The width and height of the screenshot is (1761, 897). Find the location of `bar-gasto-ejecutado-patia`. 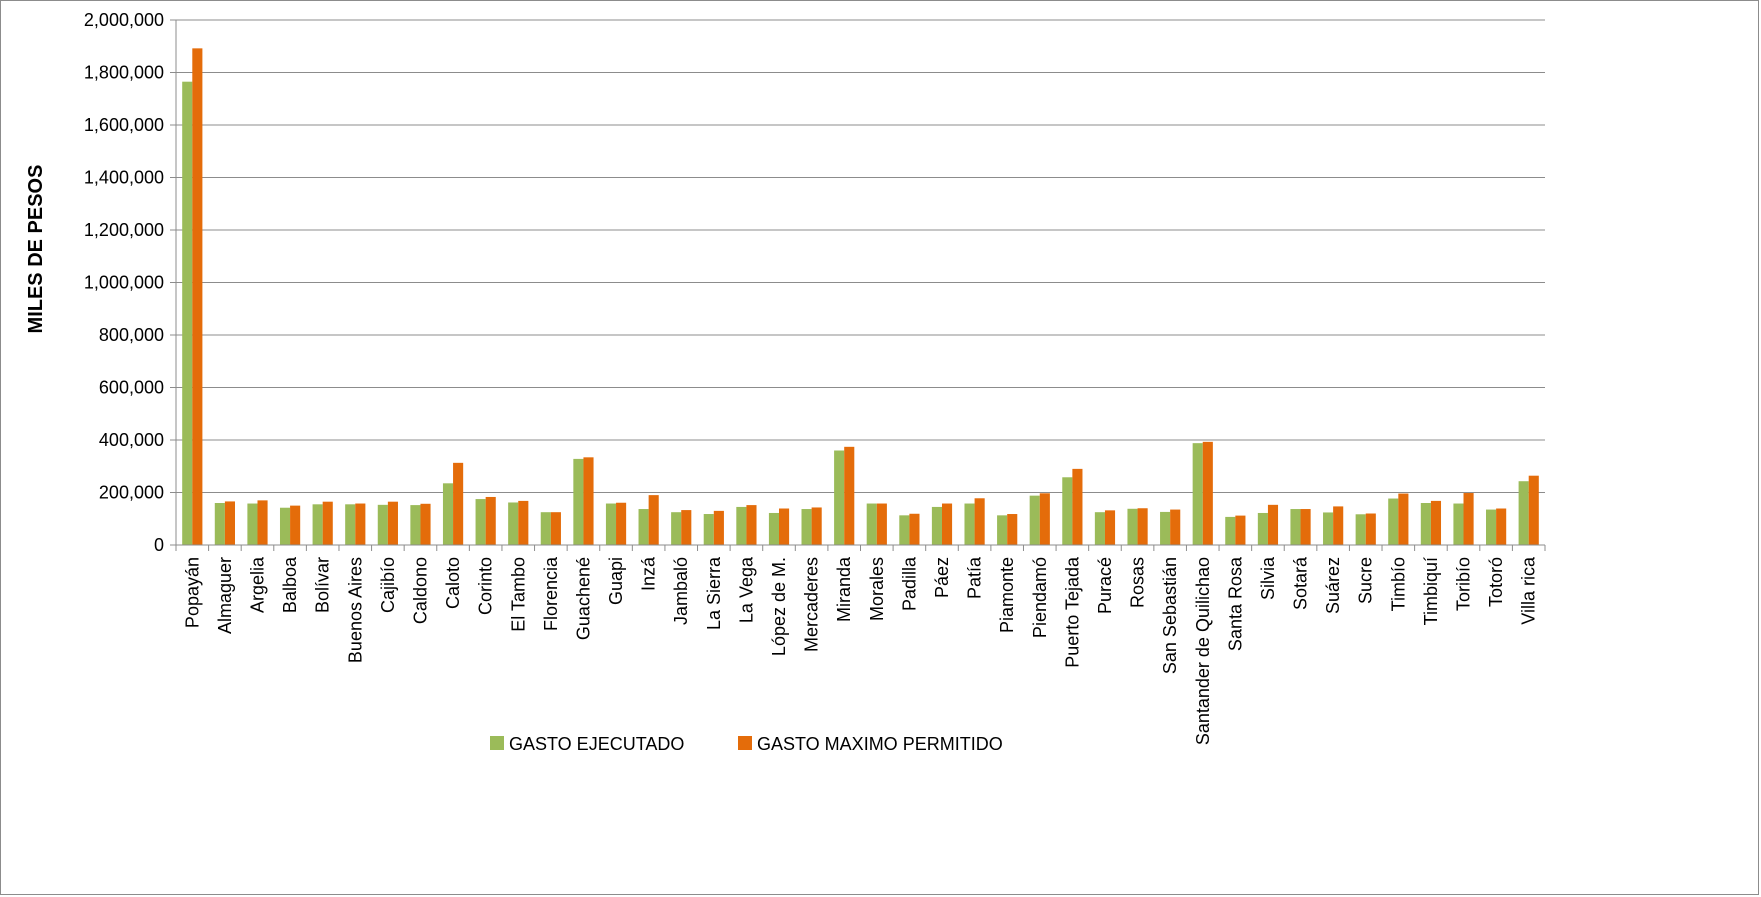

bar-gasto-ejecutado-patia is located at coordinates (969, 524).